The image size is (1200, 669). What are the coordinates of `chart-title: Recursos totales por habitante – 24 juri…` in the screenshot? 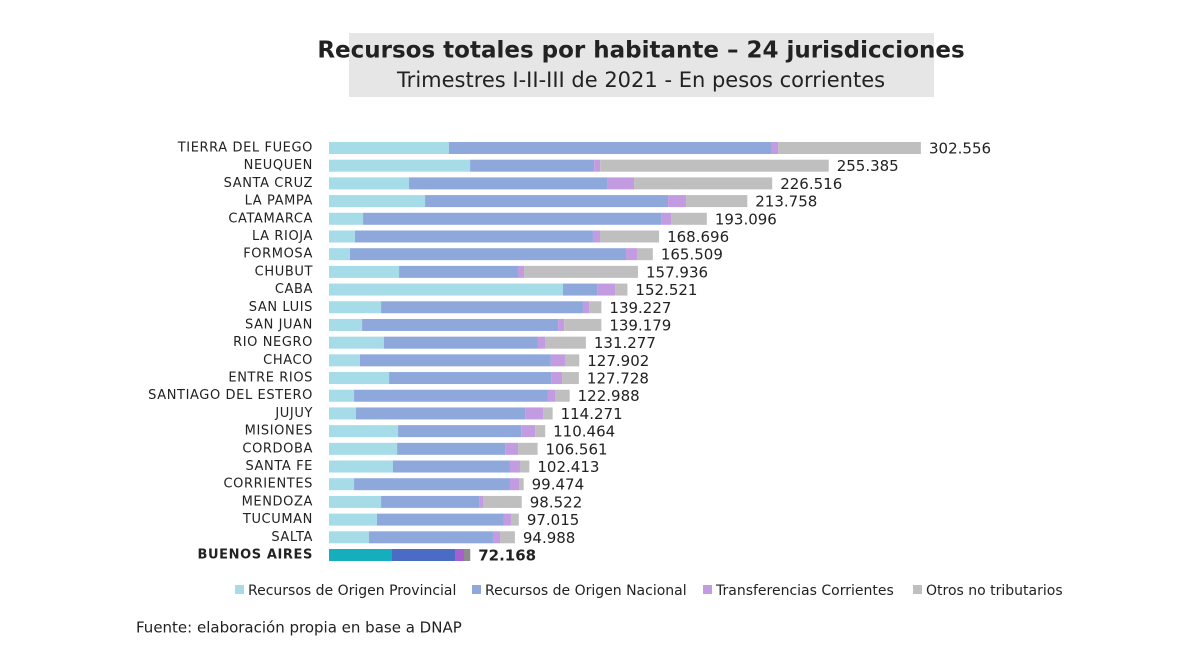 It's located at (640, 51).